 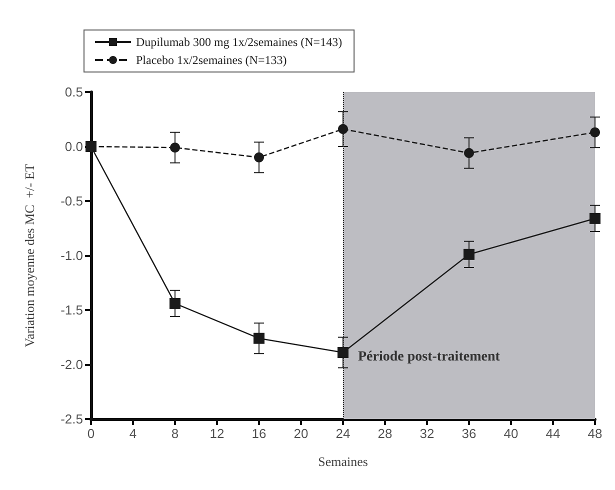 I want to click on x-tick-label: 24, so click(x=343, y=433).